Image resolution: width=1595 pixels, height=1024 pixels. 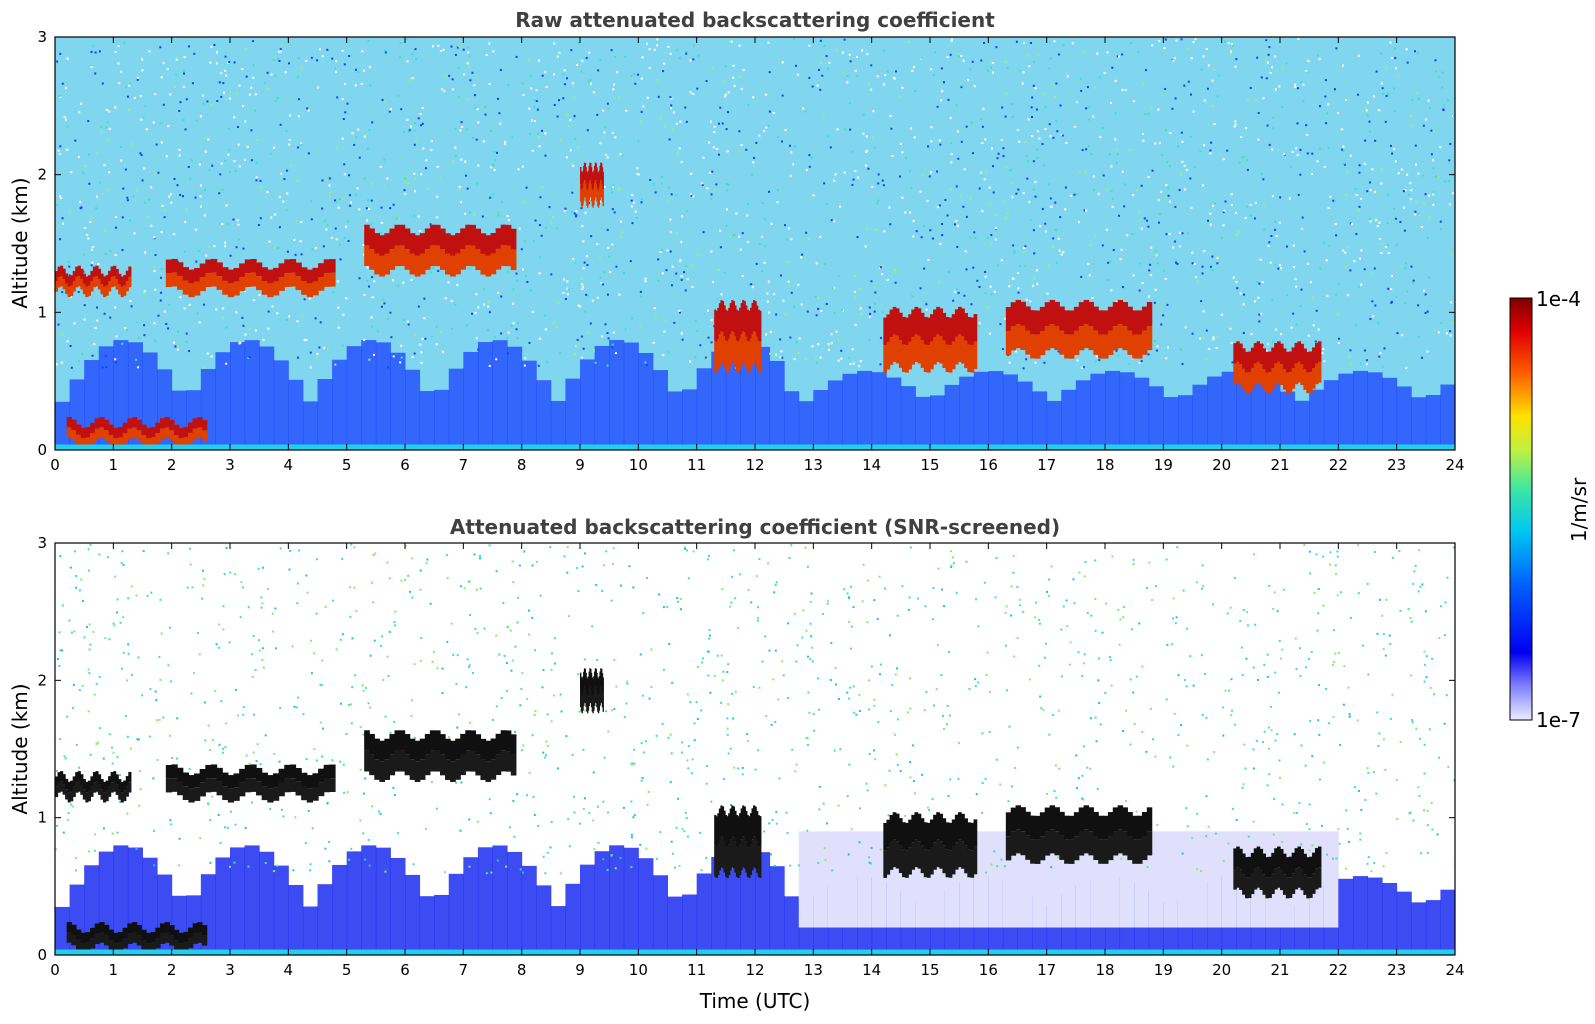 What do you see at coordinates (522, 465) in the screenshot?
I see `x-tick-label: 8` at bounding box center [522, 465].